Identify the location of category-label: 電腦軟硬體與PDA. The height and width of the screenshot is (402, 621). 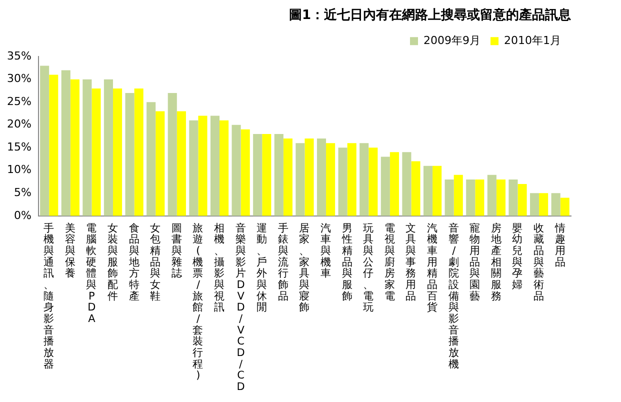
(92, 274).